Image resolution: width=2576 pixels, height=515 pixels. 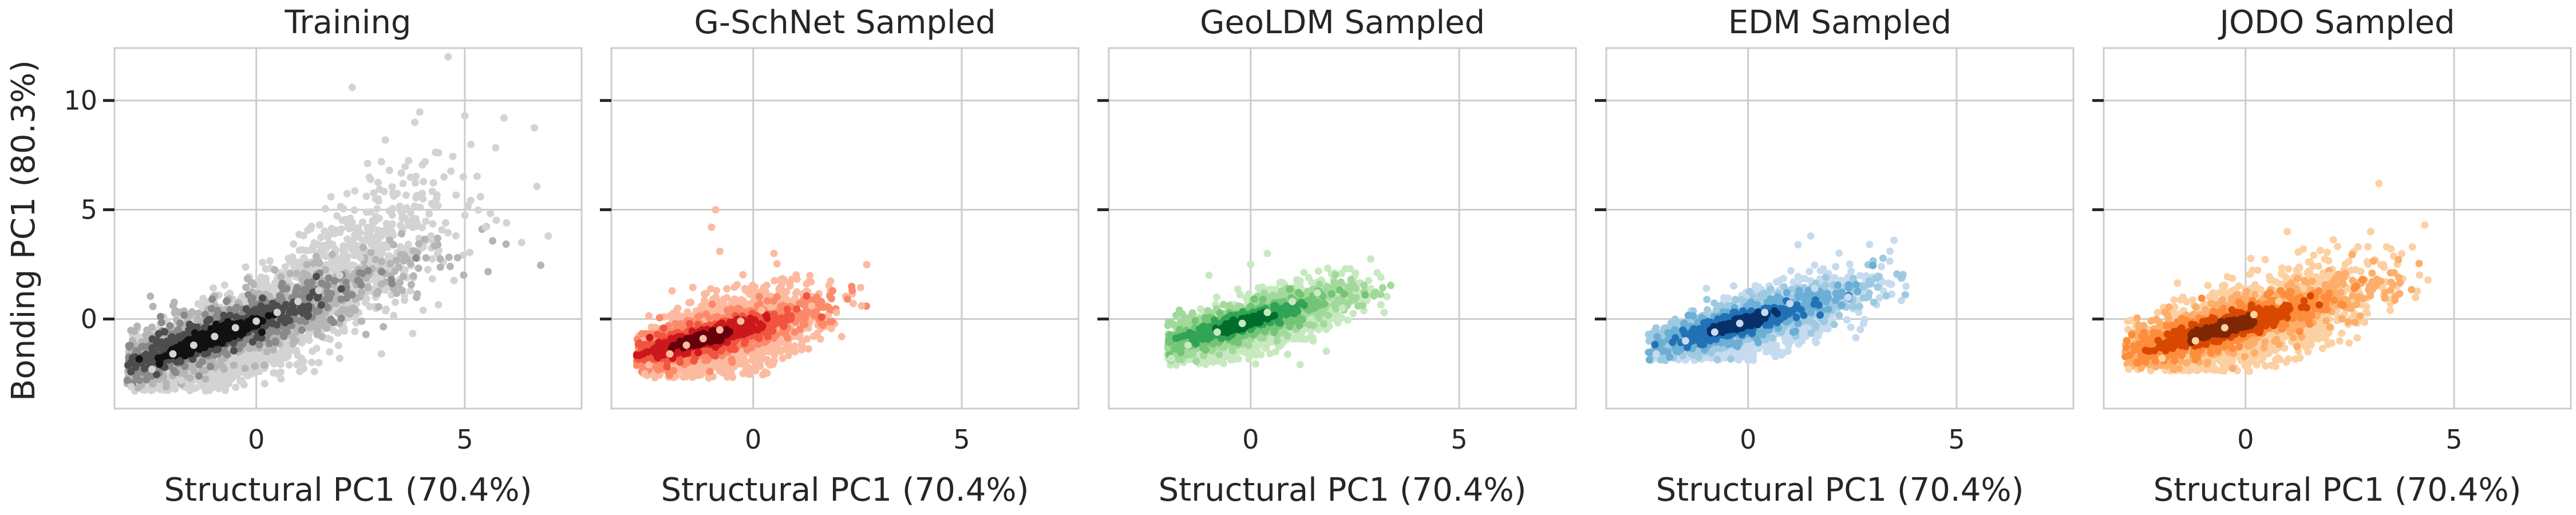 What do you see at coordinates (337, 224) in the screenshot?
I see `scatter-points` at bounding box center [337, 224].